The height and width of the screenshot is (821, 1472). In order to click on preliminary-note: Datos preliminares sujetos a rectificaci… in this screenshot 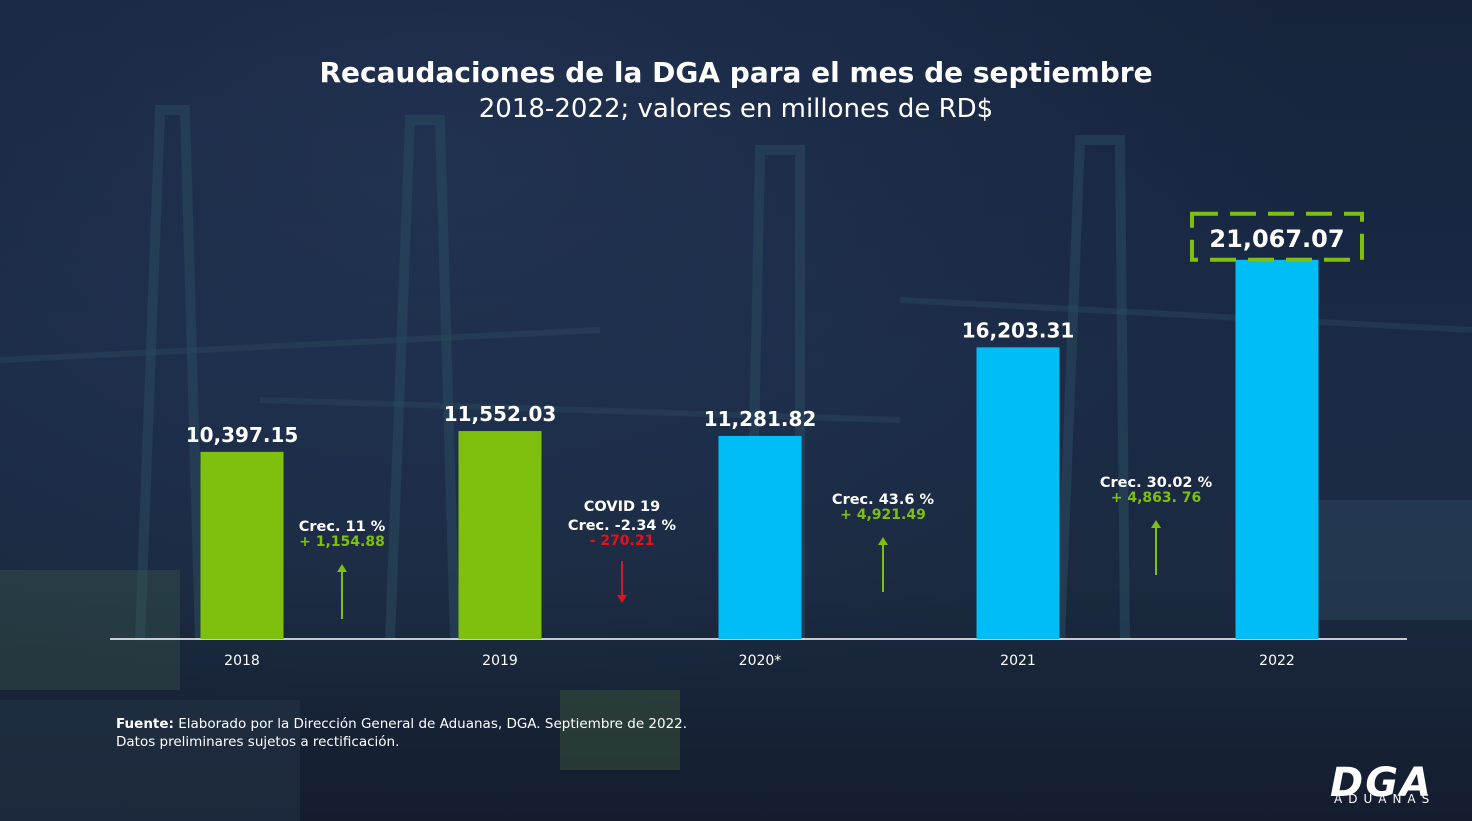, I will do `click(258, 742)`.